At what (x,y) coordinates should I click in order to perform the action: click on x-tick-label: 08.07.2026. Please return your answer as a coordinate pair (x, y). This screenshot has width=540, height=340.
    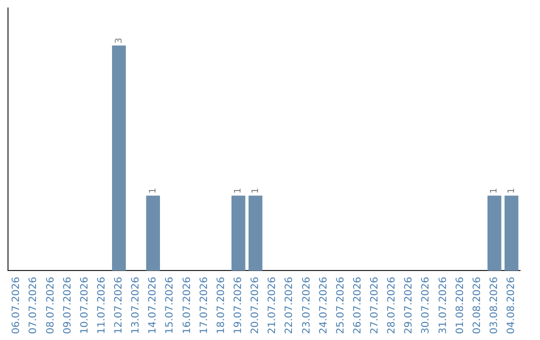
    Looking at the image, I should click on (50, 305).